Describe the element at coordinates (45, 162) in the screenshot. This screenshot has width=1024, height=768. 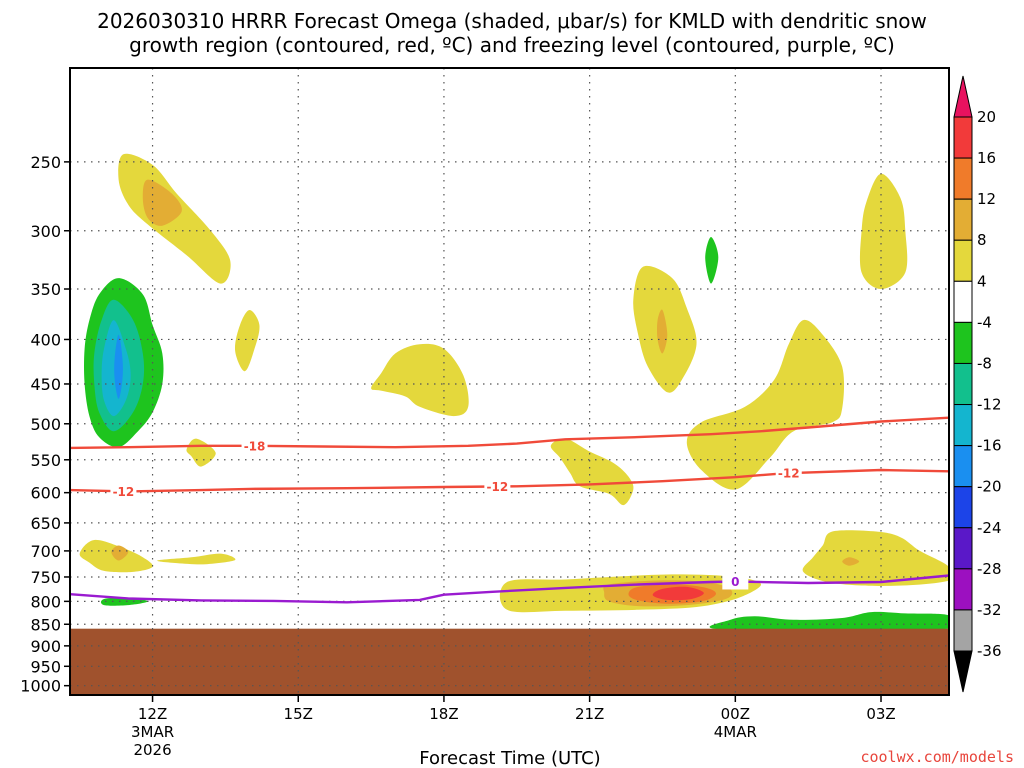
I see `y-tick-label-250: 250` at that location.